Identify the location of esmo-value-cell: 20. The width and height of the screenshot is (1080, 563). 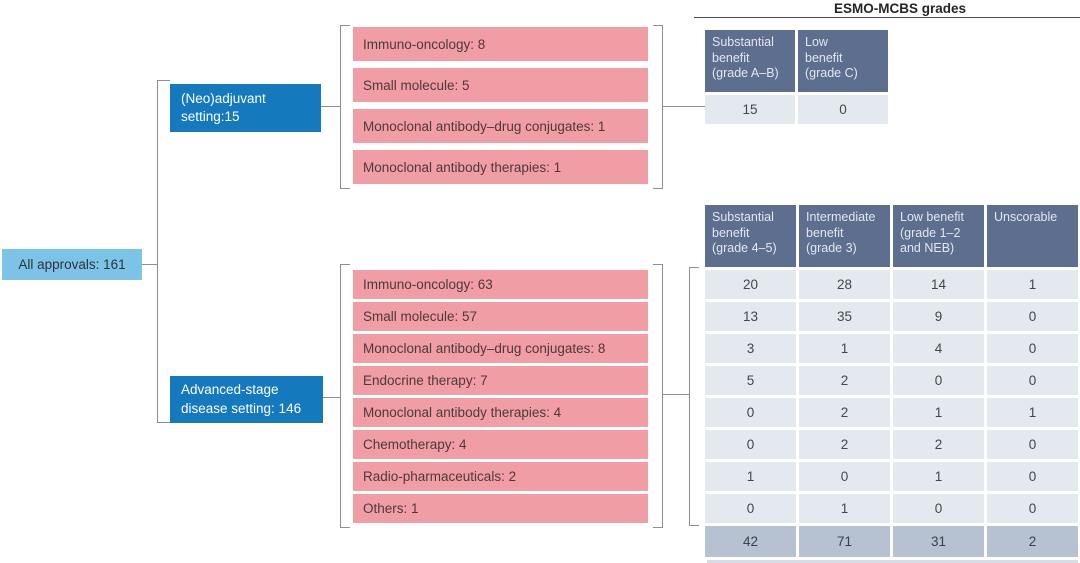
(750, 284).